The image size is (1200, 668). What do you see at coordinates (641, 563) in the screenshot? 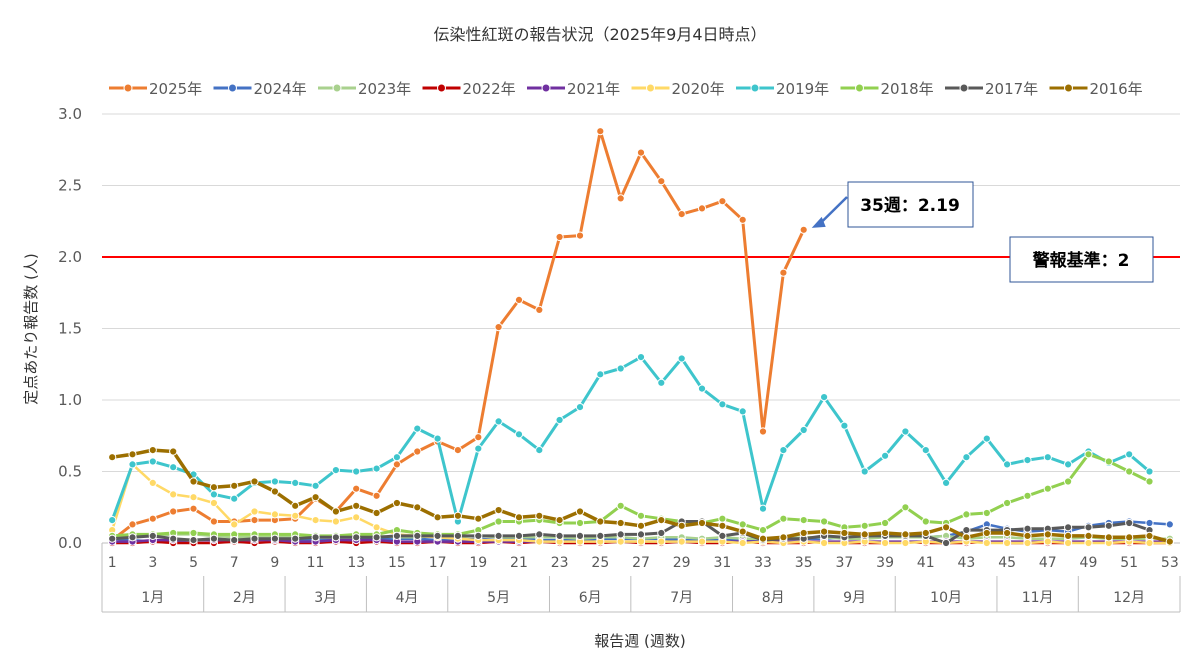
I see `x-tick-label: 27` at bounding box center [641, 563].